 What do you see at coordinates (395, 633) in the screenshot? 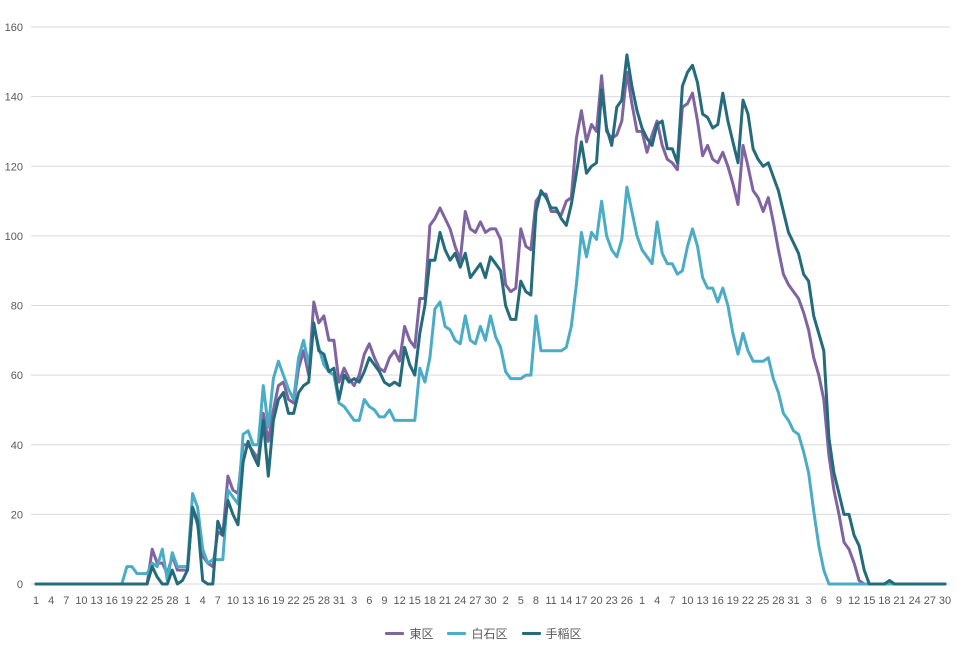
I see `legend-swatch-higashi` at bounding box center [395, 633].